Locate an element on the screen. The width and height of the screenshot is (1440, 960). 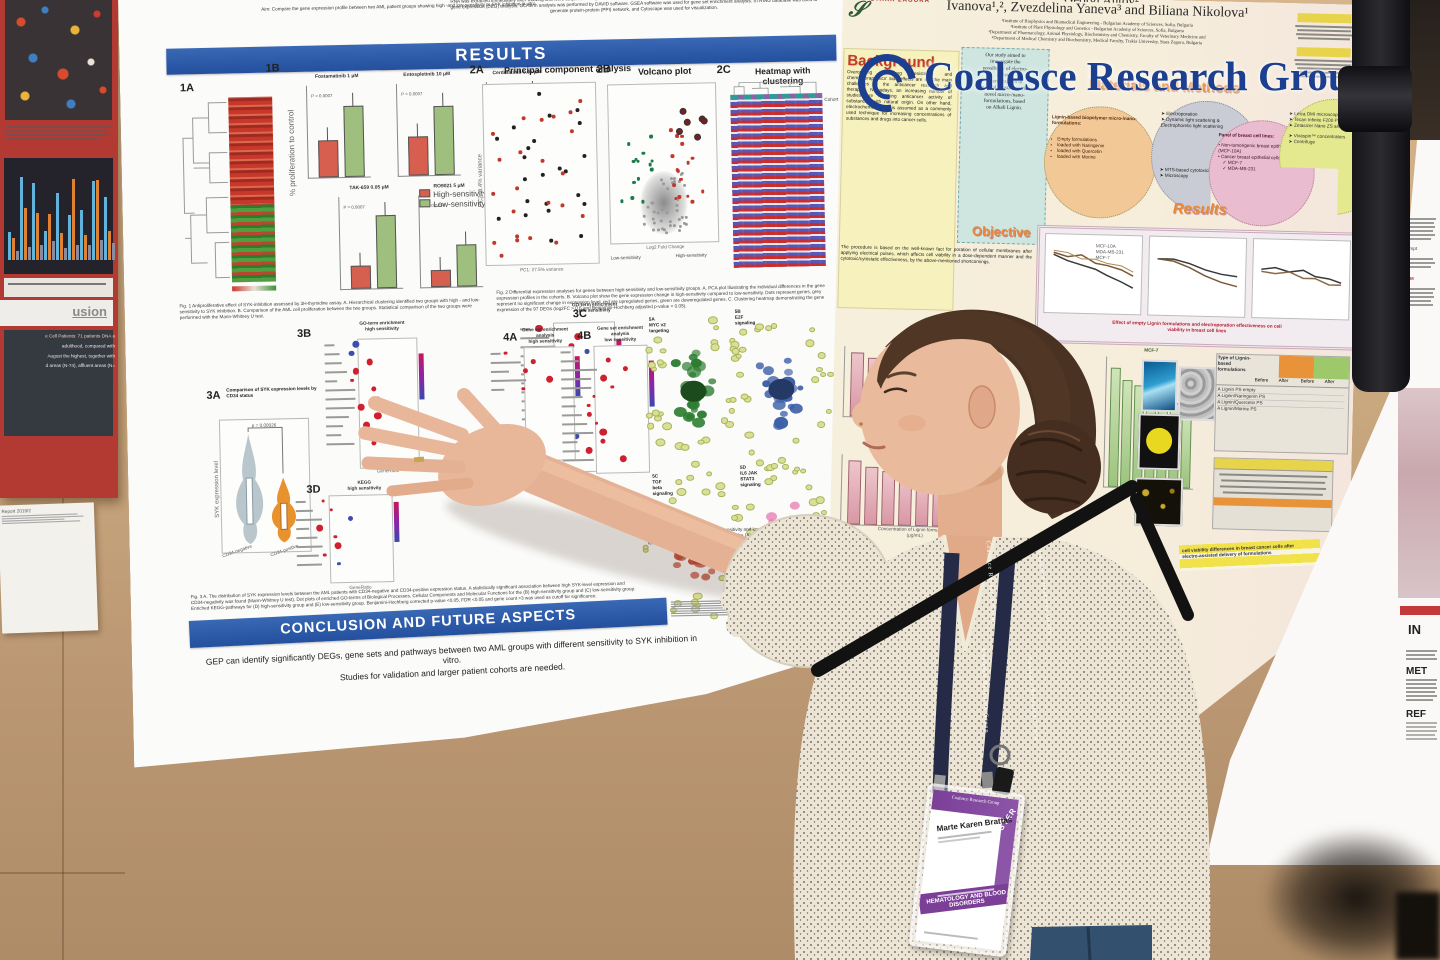
objective-title: Objective is located at coordinates (1001, 231).